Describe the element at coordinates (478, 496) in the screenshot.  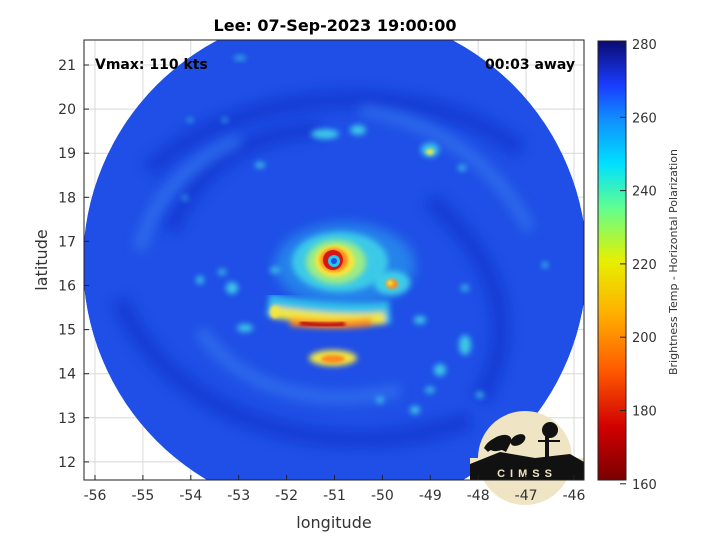
I see `x-tick-label: -48` at that location.